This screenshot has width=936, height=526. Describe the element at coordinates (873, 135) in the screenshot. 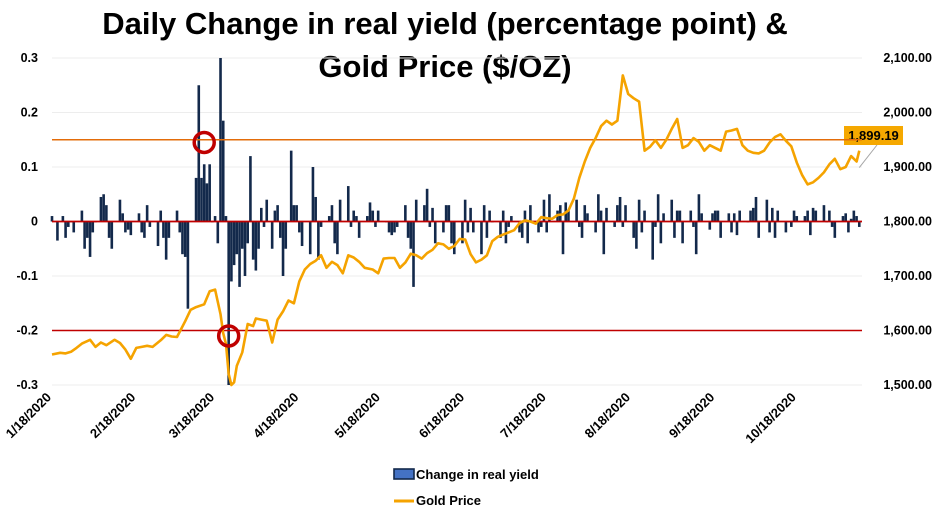

I see `callout-text: 1,899.19` at that location.